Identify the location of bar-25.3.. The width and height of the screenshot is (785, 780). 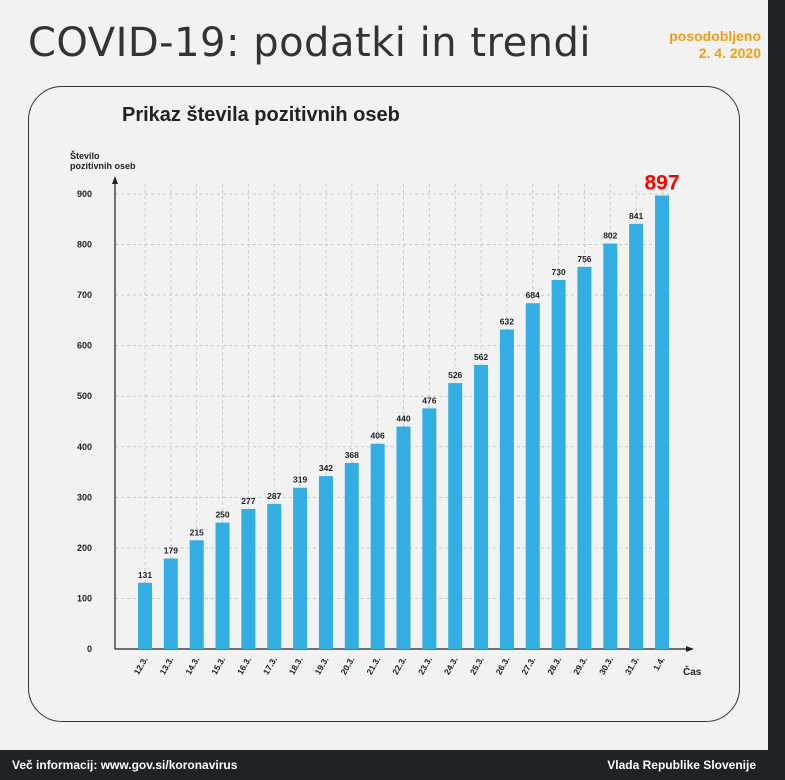
(481, 506).